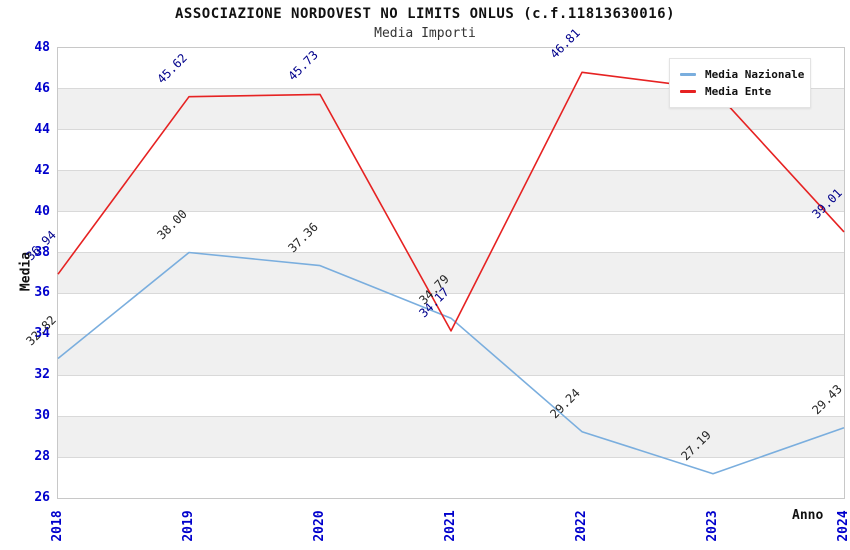 The width and height of the screenshot is (850, 550). Describe the element at coordinates (755, 74) in the screenshot. I see `legend-label: Media Nazionale` at that location.